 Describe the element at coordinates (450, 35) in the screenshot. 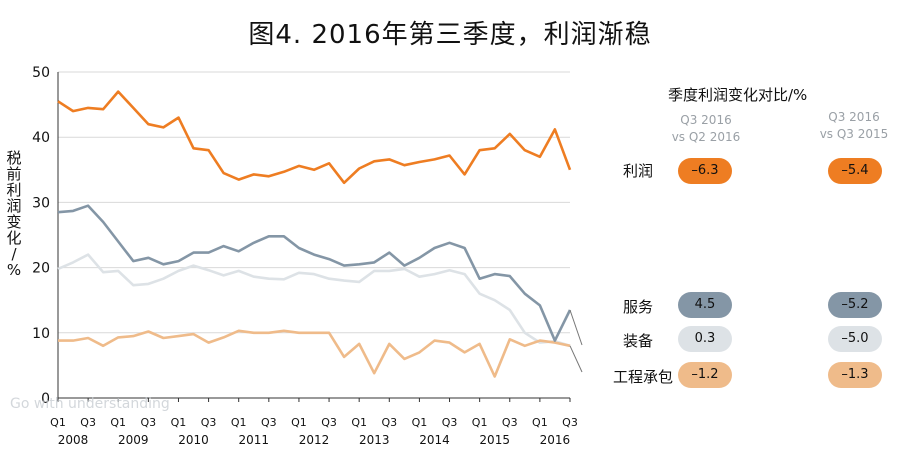

I see `page-title: 图4. 2016年第三季度，利润渐稳` at that location.